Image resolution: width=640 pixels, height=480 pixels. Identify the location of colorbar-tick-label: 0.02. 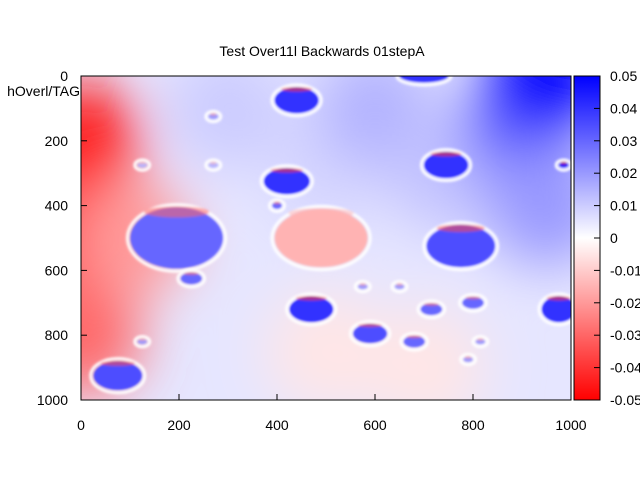
(623, 173).